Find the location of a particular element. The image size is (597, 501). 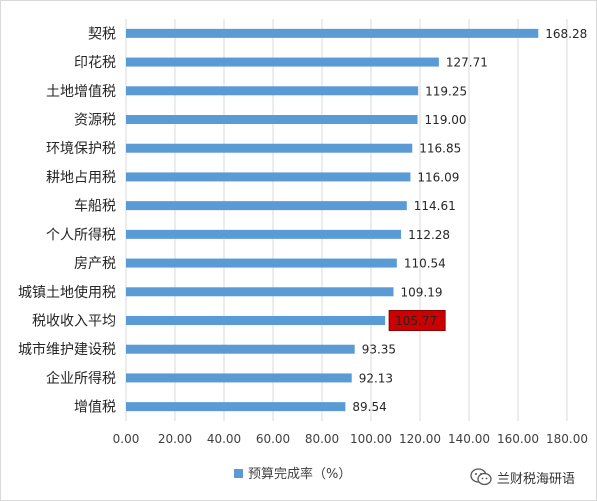

x-tick-label: 120.00 is located at coordinates (420, 439).